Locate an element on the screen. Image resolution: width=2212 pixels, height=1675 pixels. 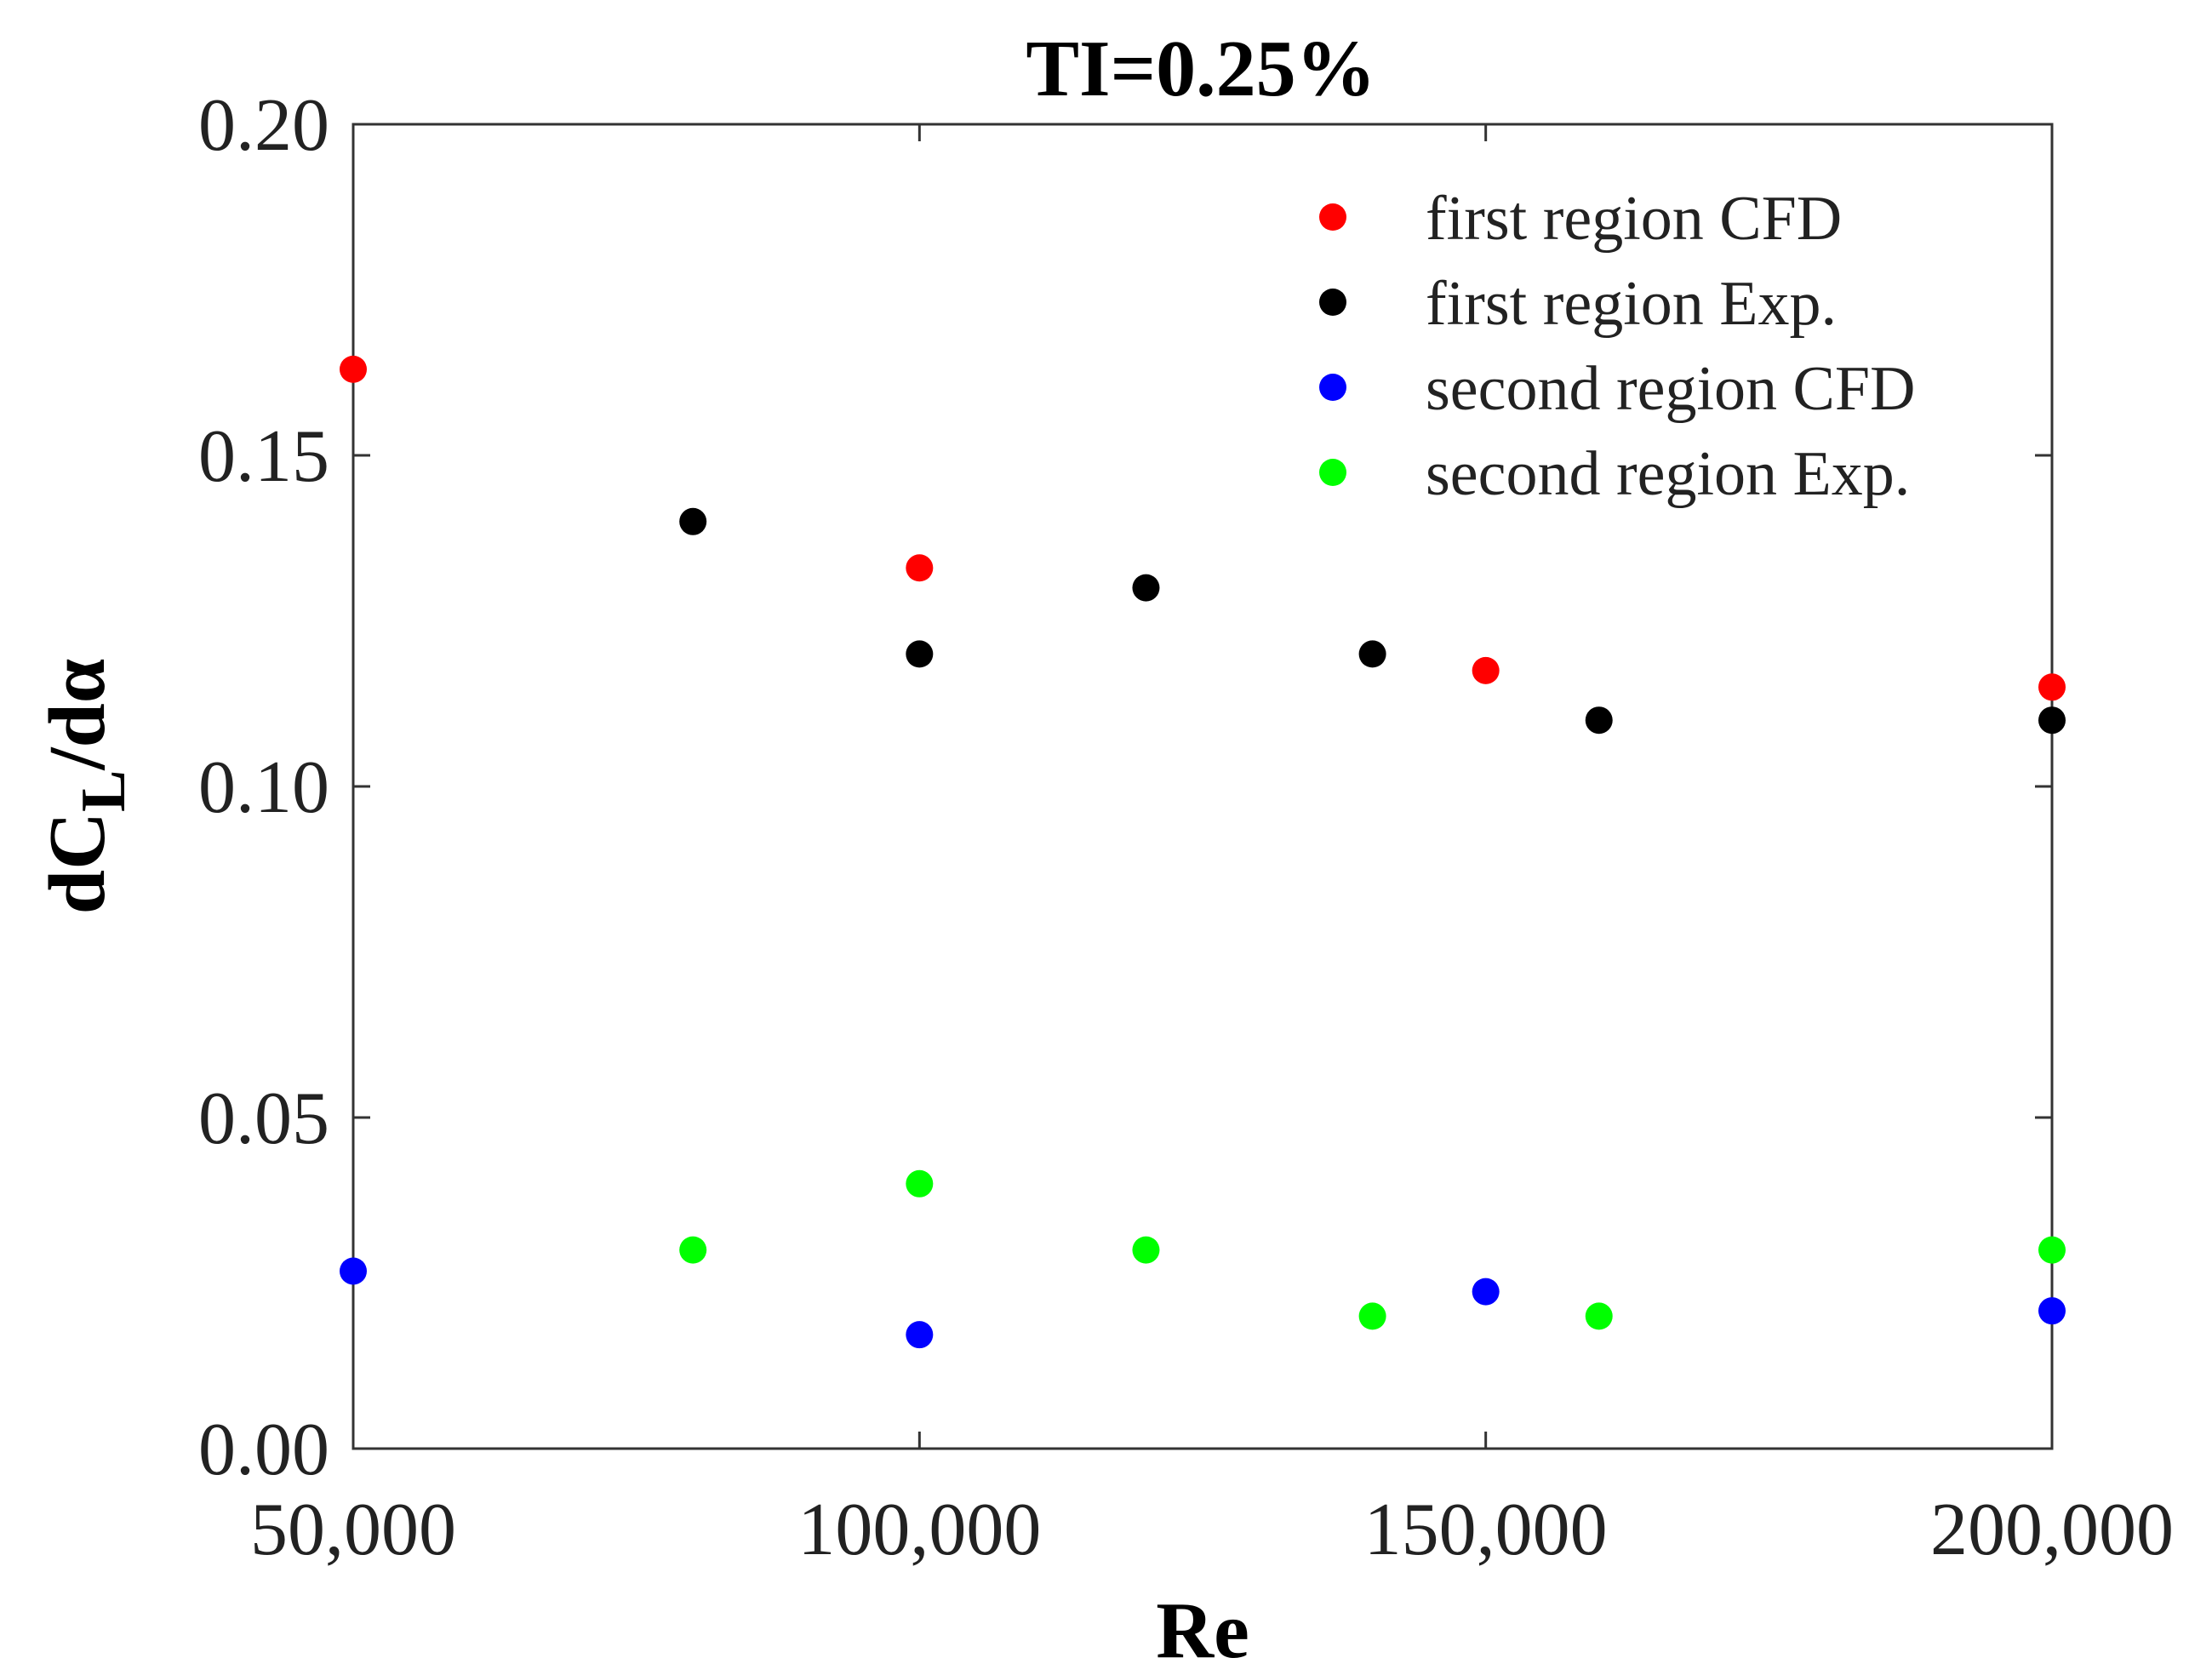
x-axis-label: Re is located at coordinates (1202, 1630).